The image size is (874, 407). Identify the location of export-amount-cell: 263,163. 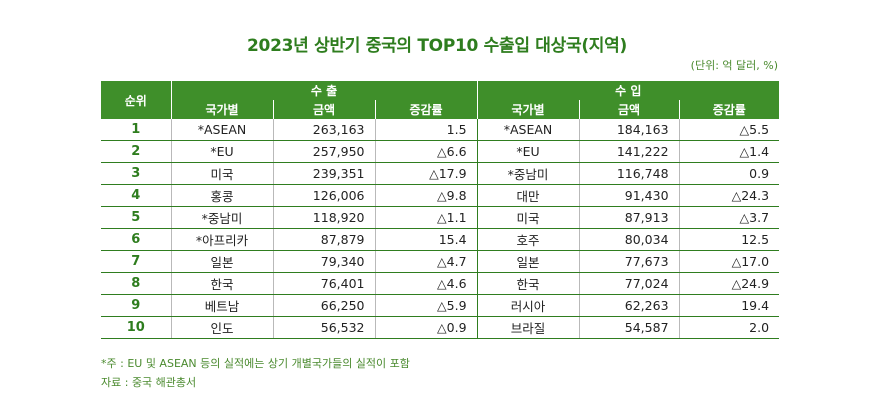
(323, 130).